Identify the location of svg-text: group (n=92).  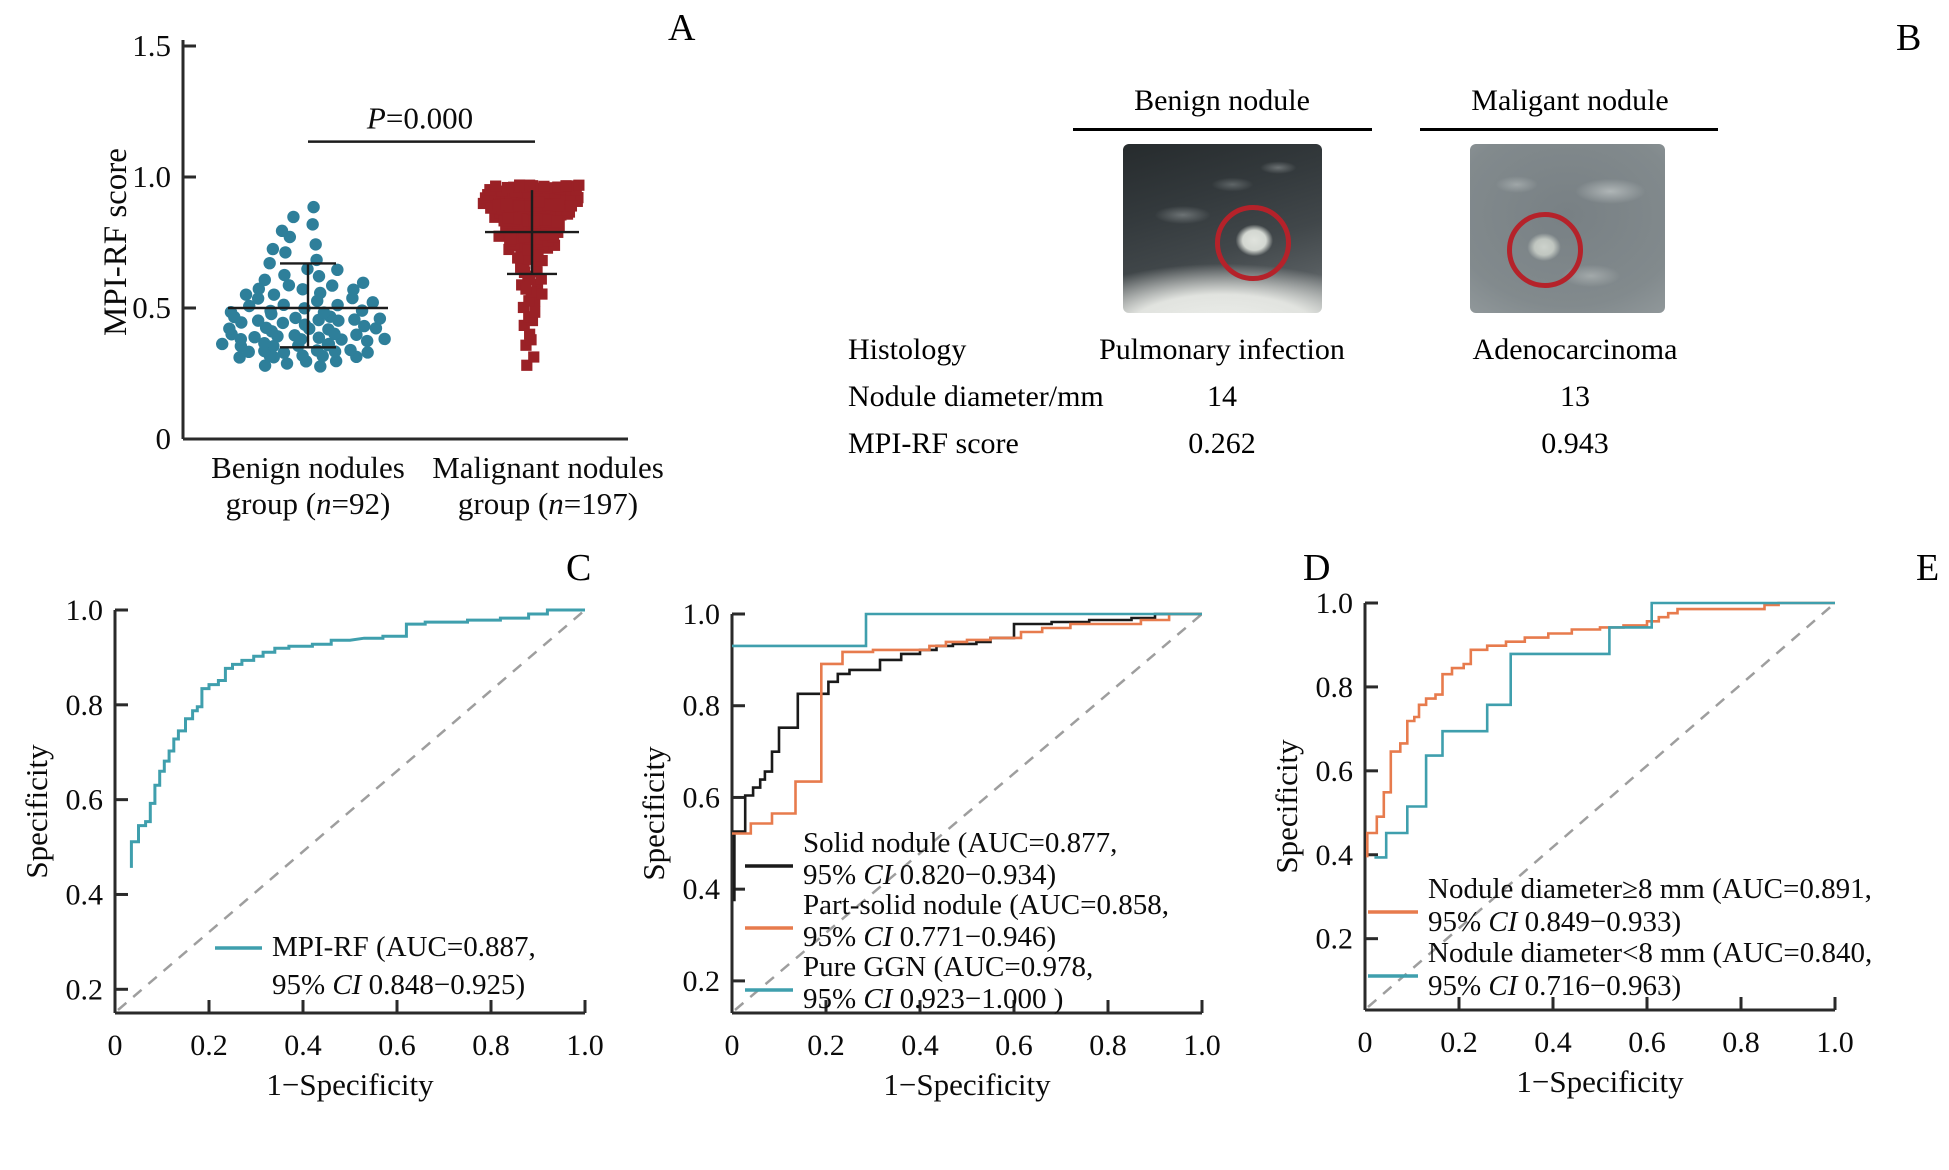
(308, 503).